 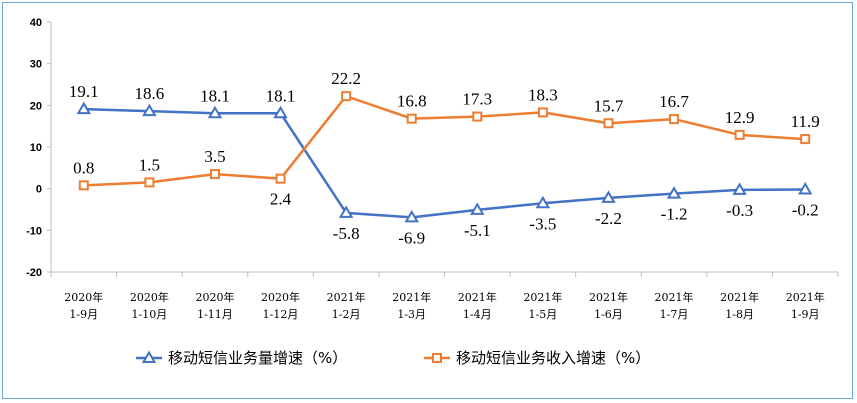 What do you see at coordinates (609, 105) in the screenshot?
I see `data-label: 15.7` at bounding box center [609, 105].